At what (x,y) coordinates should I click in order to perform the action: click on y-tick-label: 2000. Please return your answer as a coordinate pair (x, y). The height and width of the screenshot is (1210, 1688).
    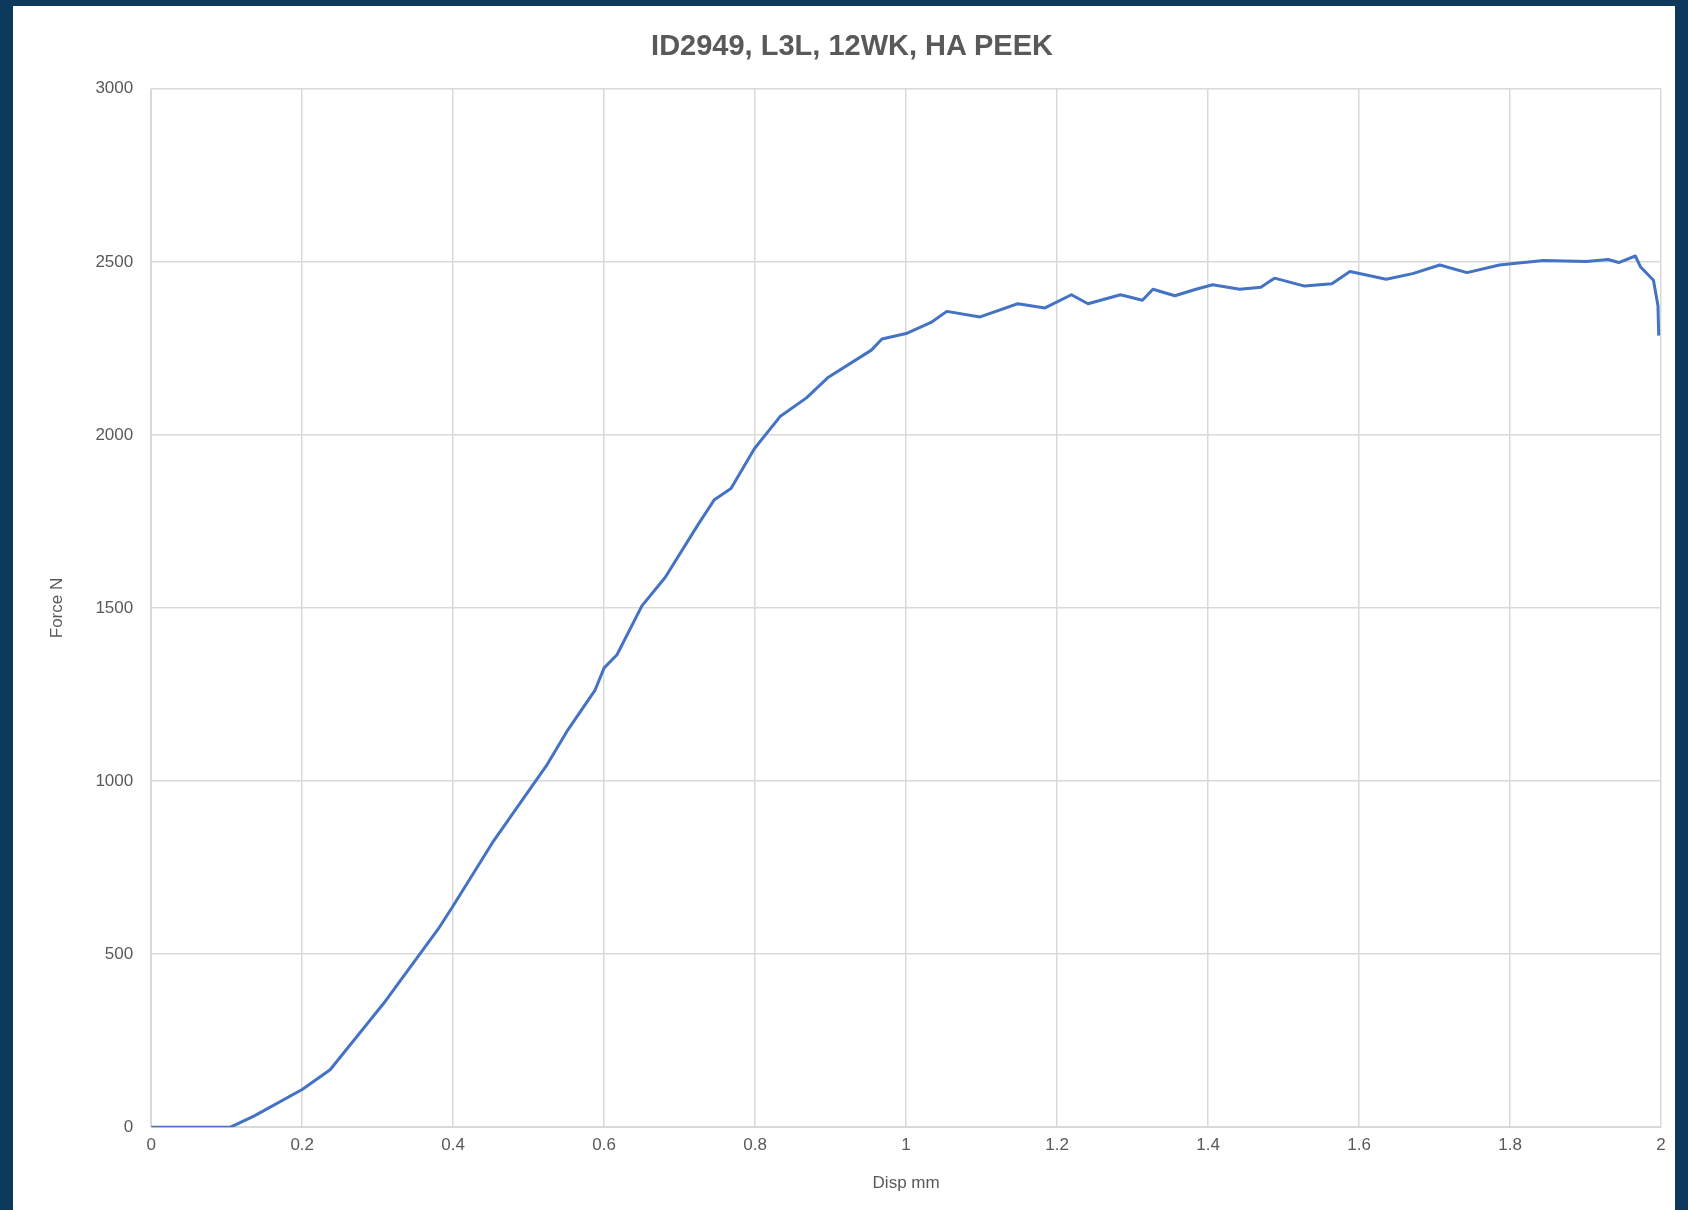
    Looking at the image, I should click on (114, 434).